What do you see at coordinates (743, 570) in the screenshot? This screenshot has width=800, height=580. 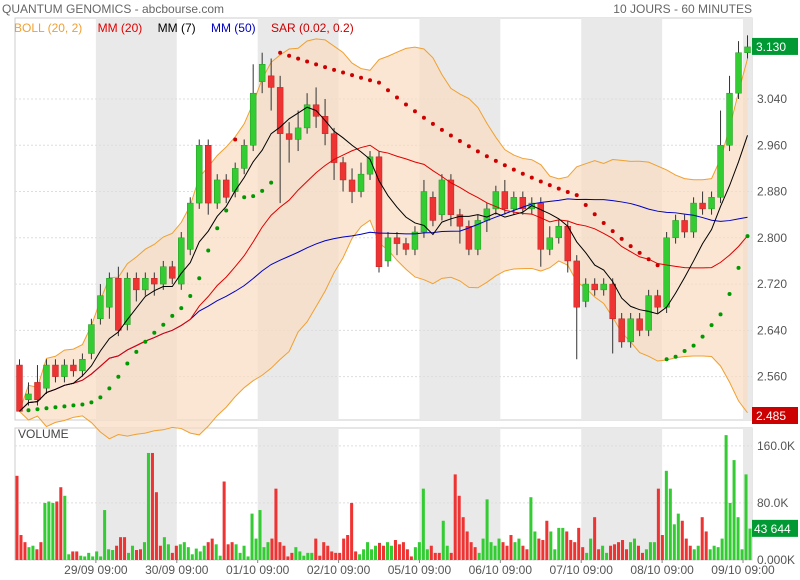 I see `x-tick-label: 09/10 09:00` at bounding box center [743, 570].